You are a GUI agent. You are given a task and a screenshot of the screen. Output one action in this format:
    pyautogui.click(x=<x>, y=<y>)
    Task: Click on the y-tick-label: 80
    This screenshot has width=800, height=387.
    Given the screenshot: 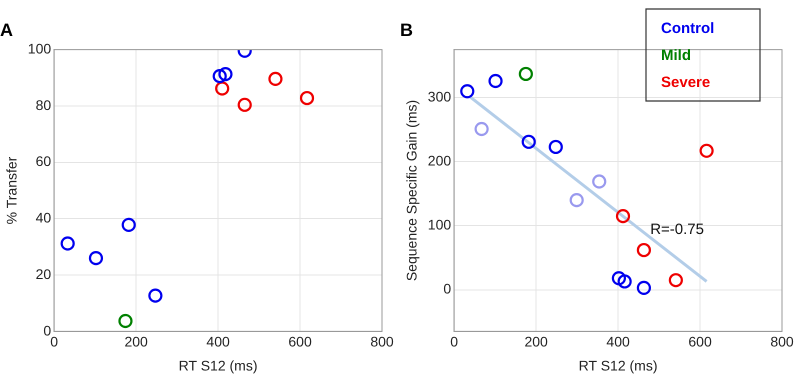 What is the action you would take?
    pyautogui.click(x=44, y=104)
    